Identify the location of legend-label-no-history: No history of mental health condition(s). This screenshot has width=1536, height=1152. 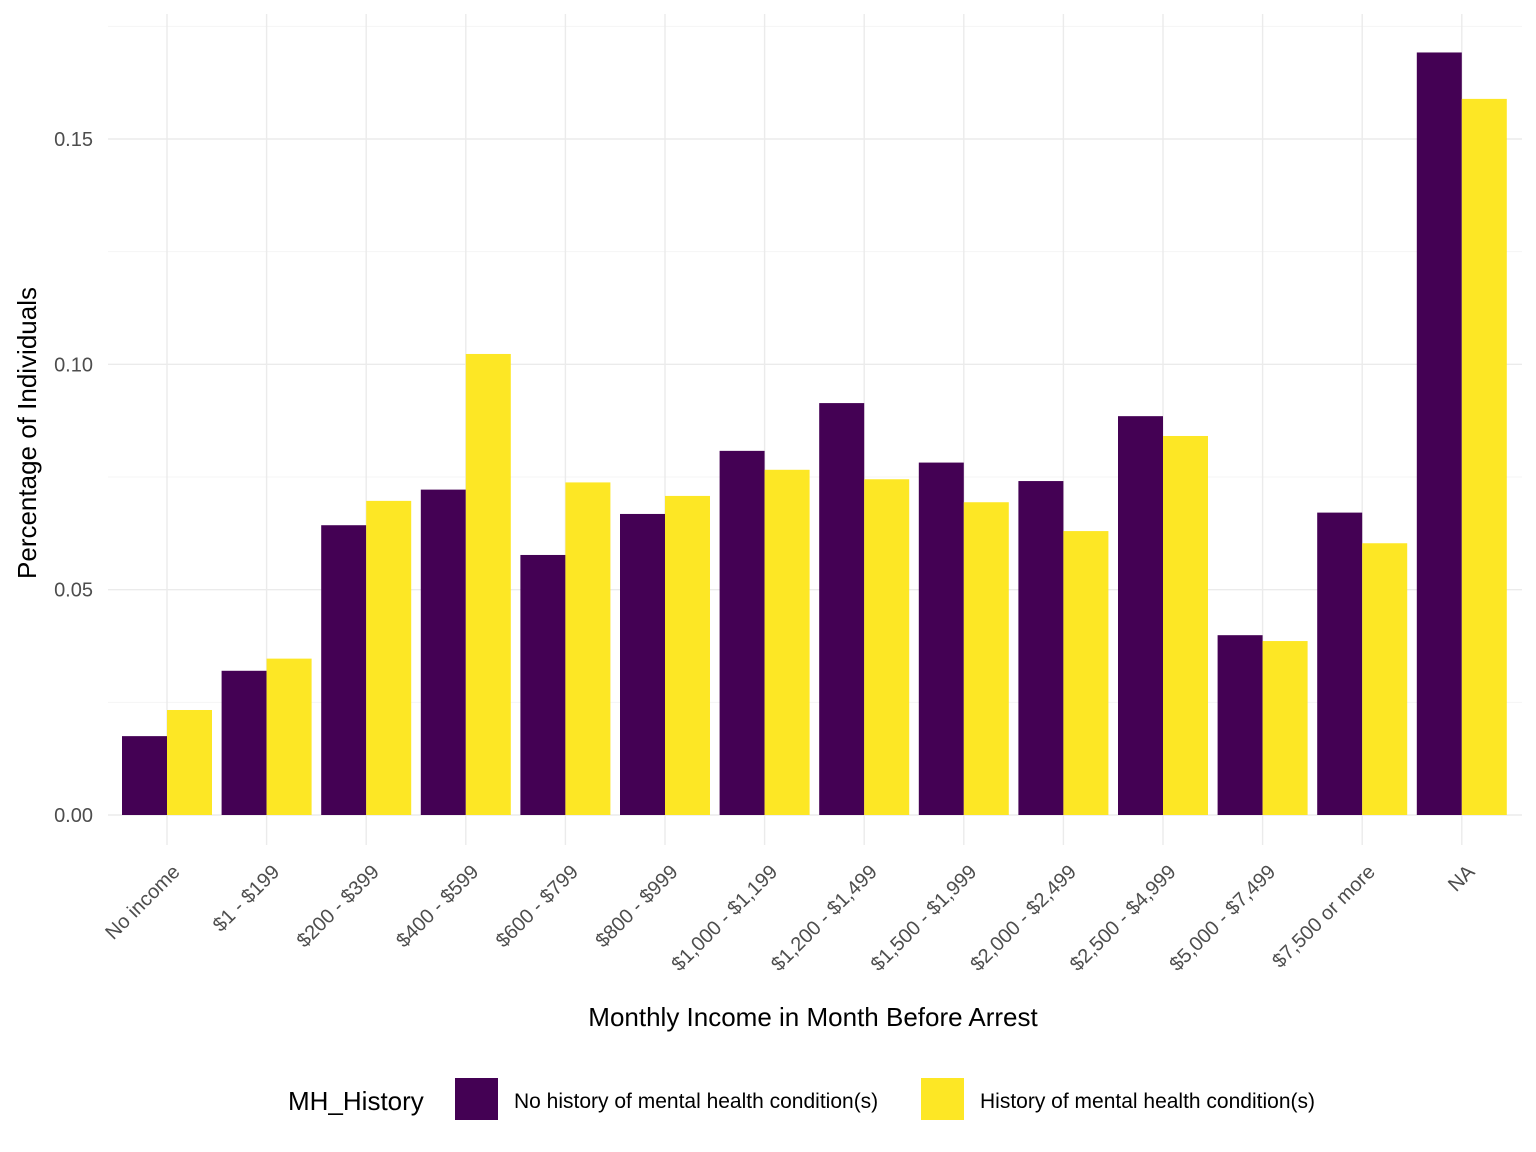
(696, 1101).